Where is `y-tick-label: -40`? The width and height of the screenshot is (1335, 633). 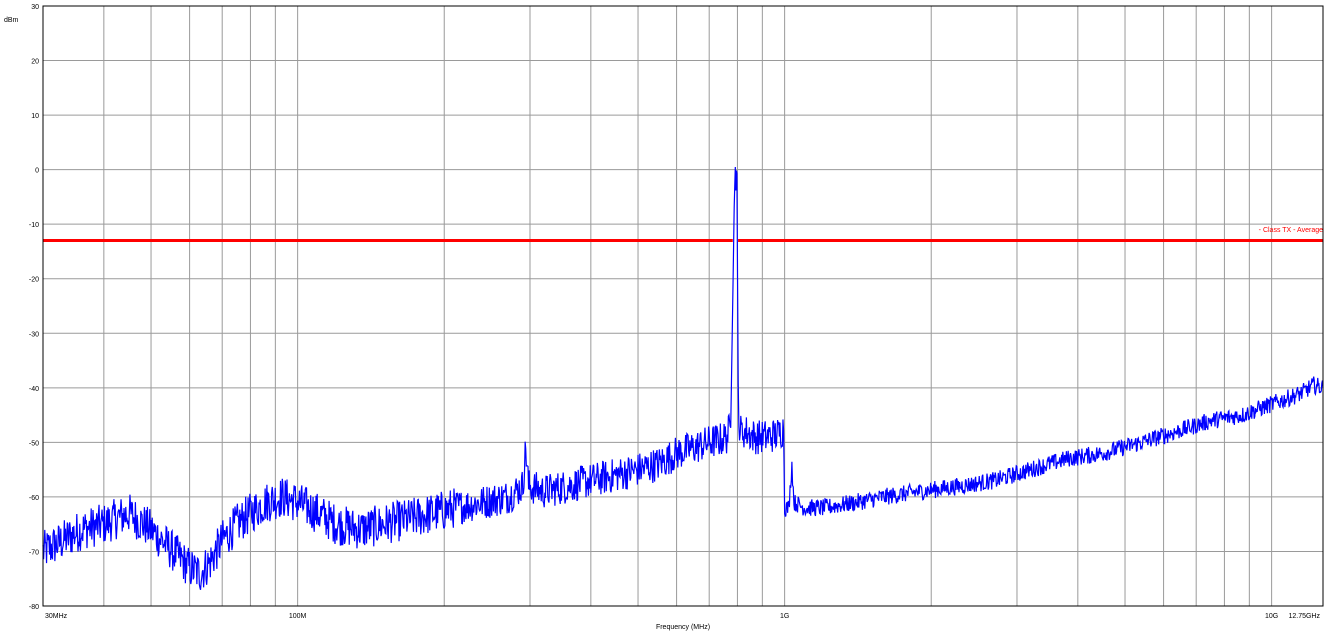 y-tick-label: -40 is located at coordinates (34, 389).